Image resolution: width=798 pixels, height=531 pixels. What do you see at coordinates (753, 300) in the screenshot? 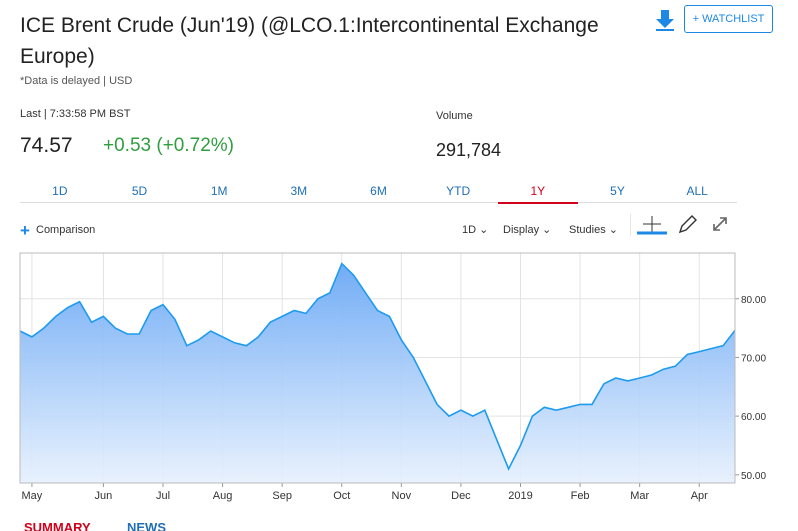
I see `y-tick-label: 80.00` at bounding box center [753, 300].